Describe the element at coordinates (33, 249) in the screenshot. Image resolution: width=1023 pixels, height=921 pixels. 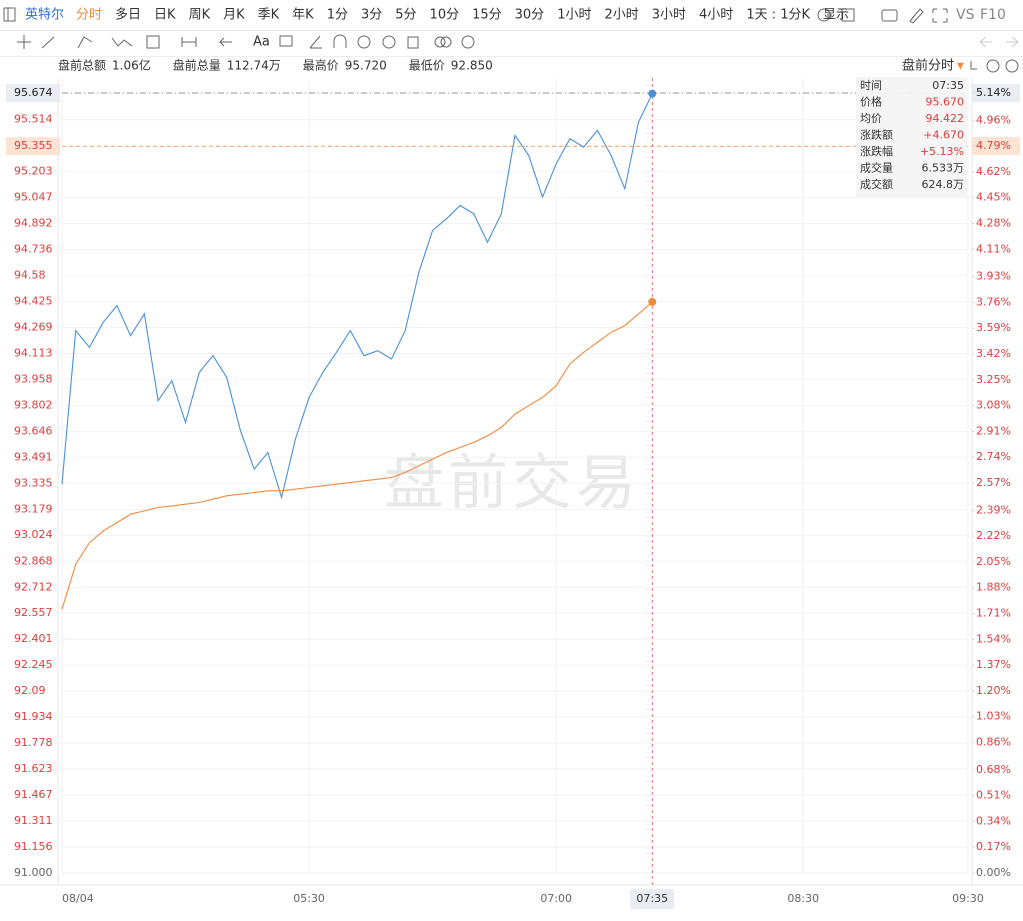
I see `y-tick-label: 94.736` at that location.